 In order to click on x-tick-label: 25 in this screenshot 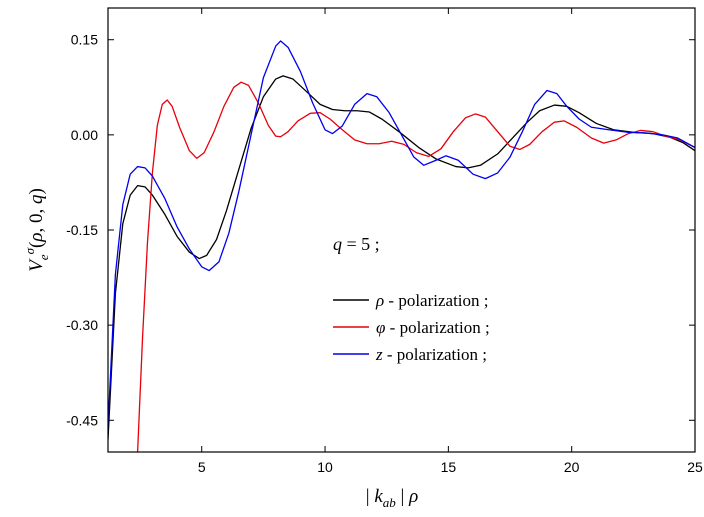, I will do `click(695, 467)`.